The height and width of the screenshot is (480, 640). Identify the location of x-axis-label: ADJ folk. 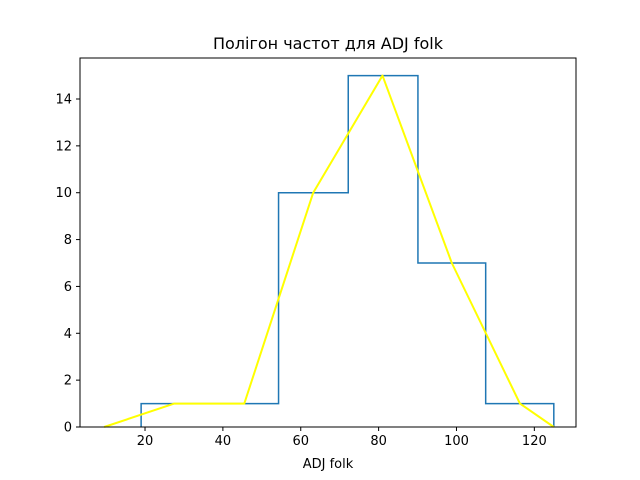
(328, 464).